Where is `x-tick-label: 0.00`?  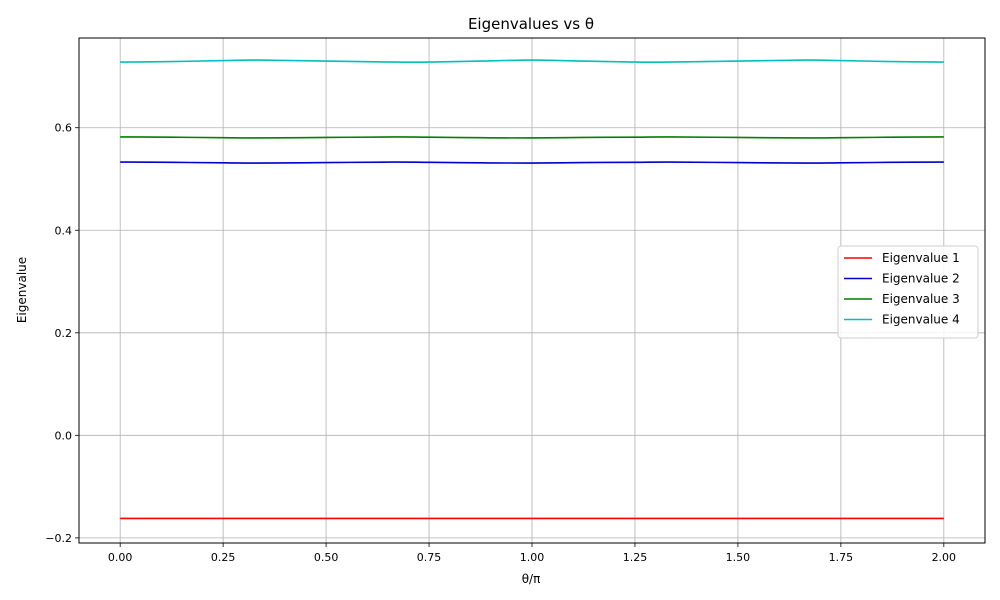 x-tick-label: 0.00 is located at coordinates (120, 557).